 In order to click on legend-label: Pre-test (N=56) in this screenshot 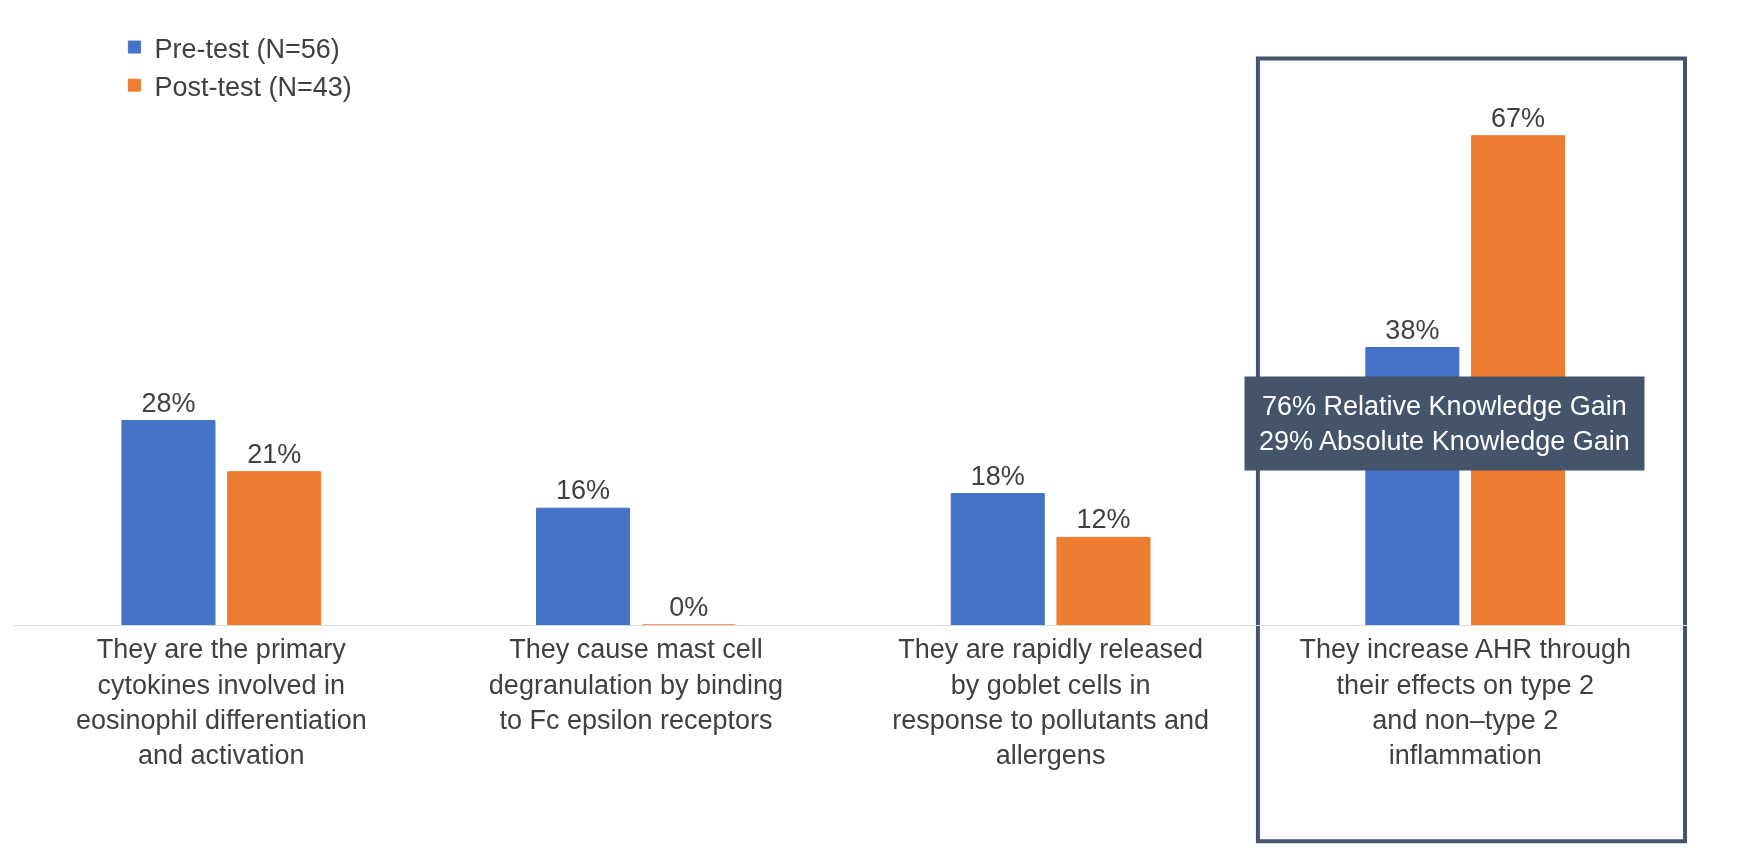, I will do `click(247, 48)`.